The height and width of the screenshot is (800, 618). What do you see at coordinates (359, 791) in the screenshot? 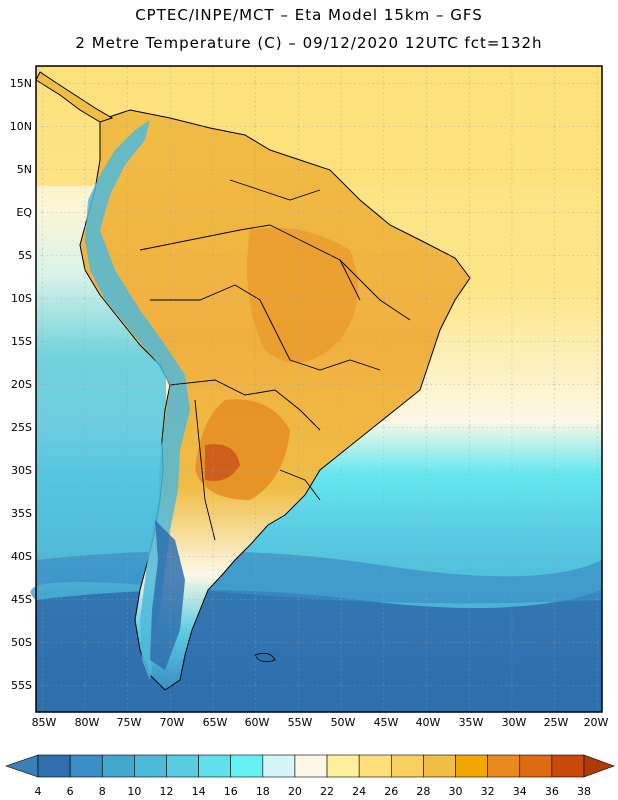
I see `colorbar-tick: 24` at bounding box center [359, 791].